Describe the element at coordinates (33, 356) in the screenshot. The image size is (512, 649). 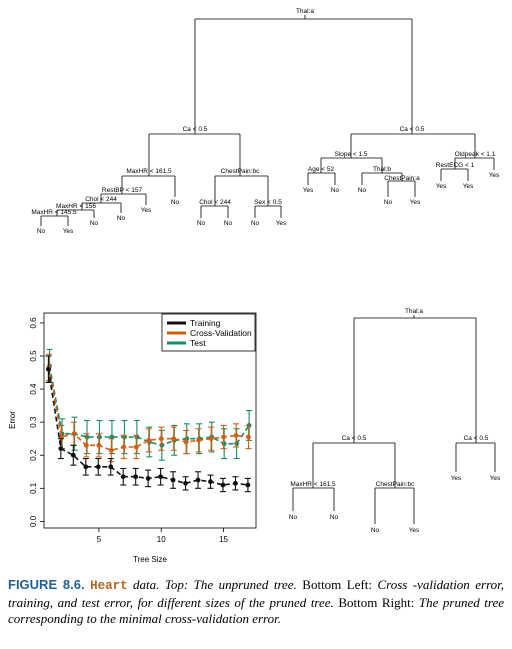
I see `y-tick-label: 0.5` at that location.